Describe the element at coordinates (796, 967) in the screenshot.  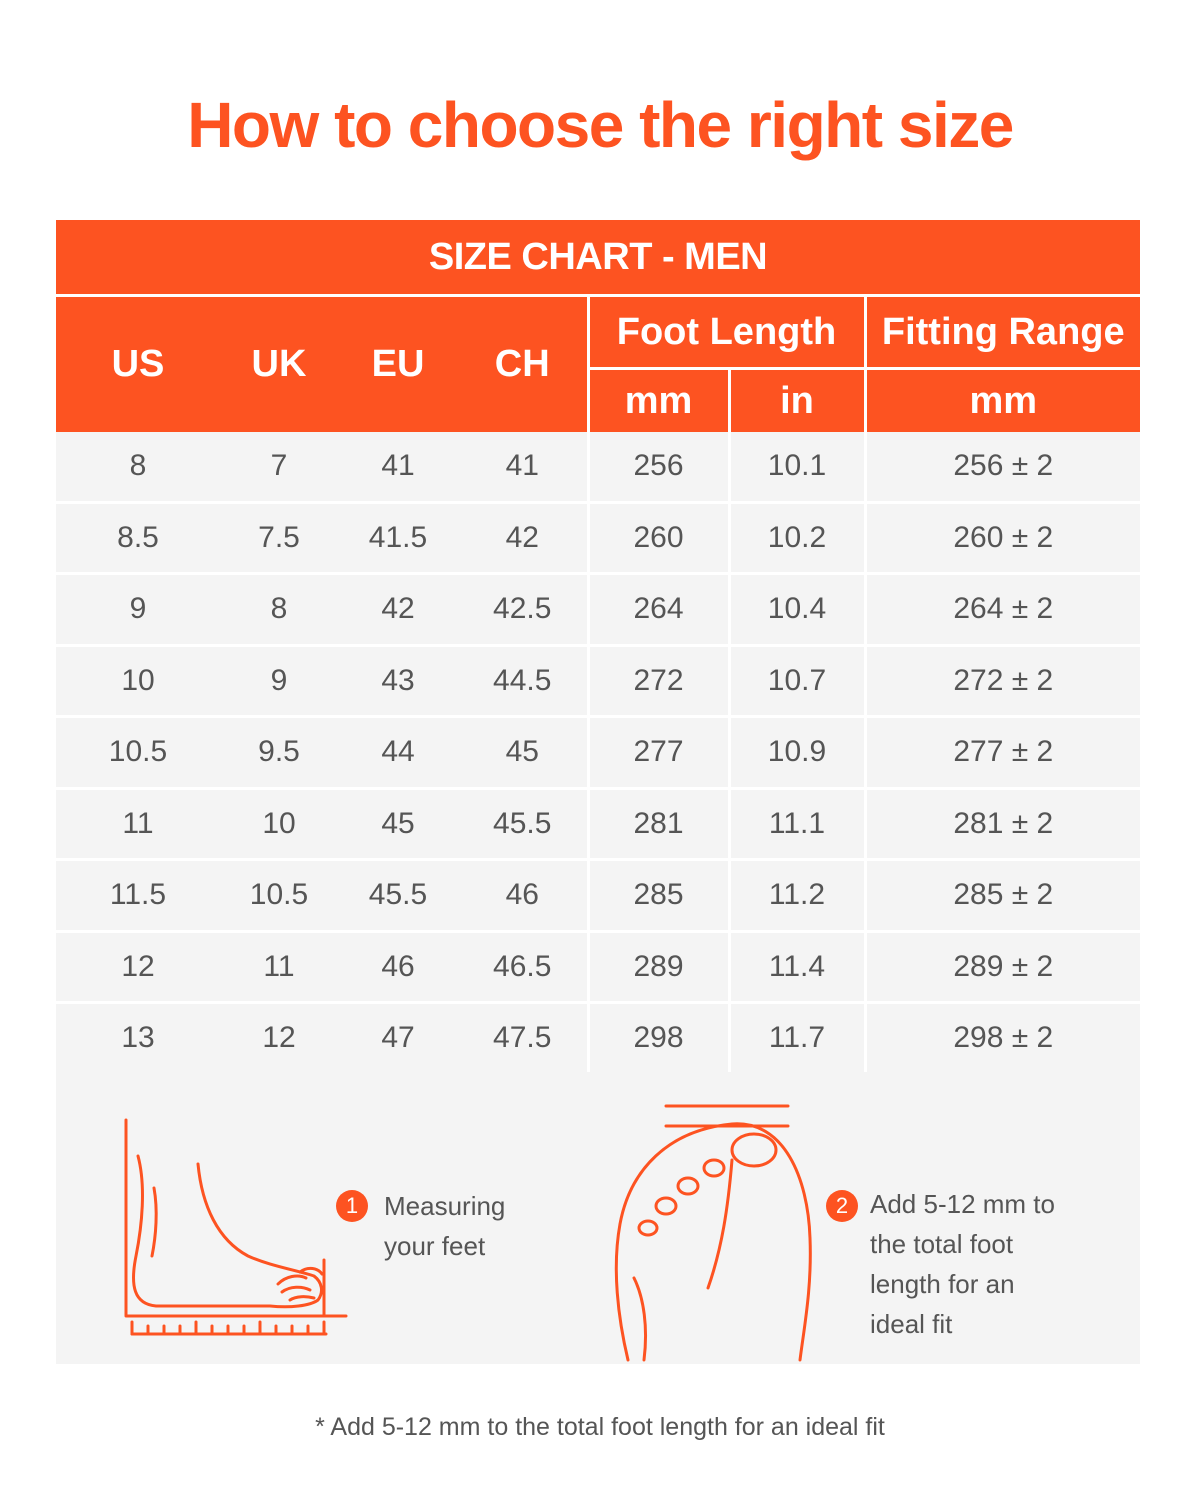
I see `cell-foot-in: 11.4` at that location.